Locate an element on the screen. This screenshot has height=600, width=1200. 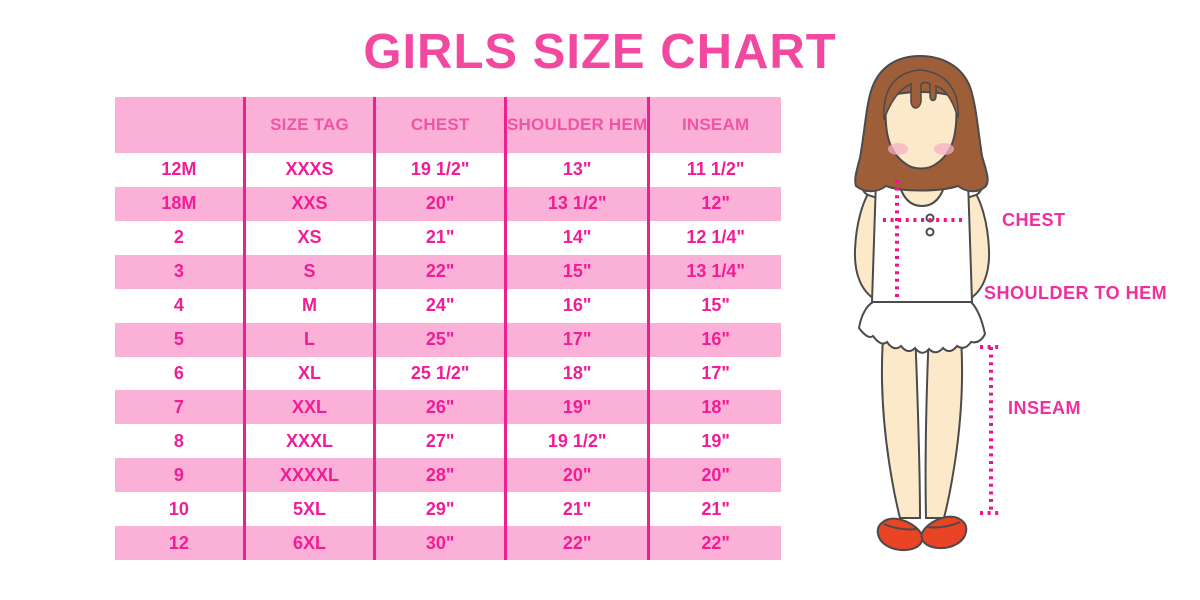
table-cell: S is located at coordinates (311, 271).